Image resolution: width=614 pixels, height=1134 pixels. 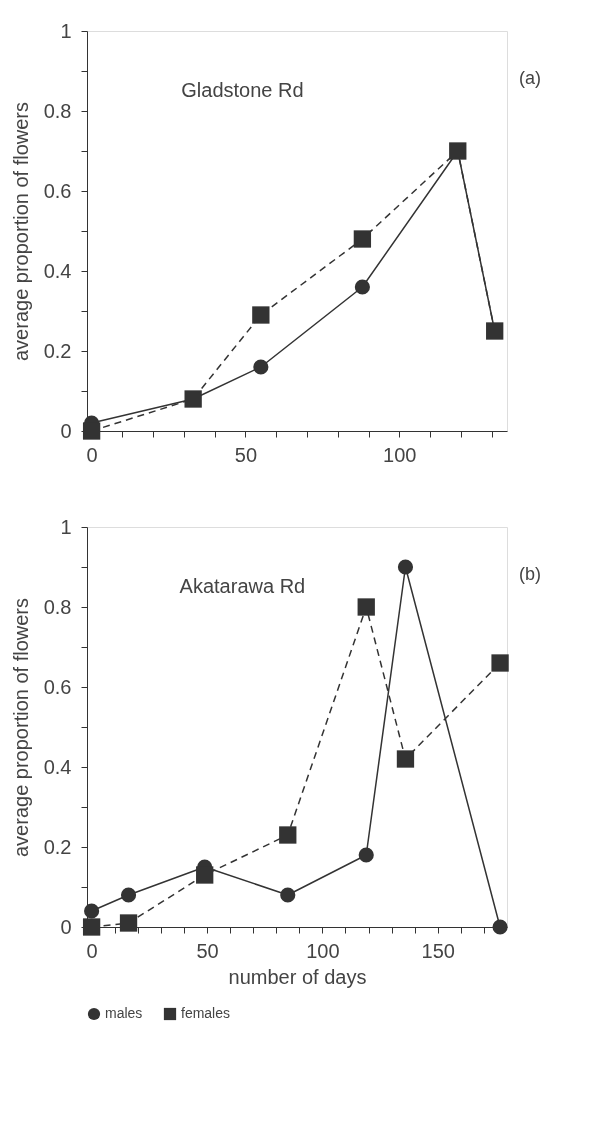 I want to click on x-axis-title: number of days, so click(x=297, y=976).